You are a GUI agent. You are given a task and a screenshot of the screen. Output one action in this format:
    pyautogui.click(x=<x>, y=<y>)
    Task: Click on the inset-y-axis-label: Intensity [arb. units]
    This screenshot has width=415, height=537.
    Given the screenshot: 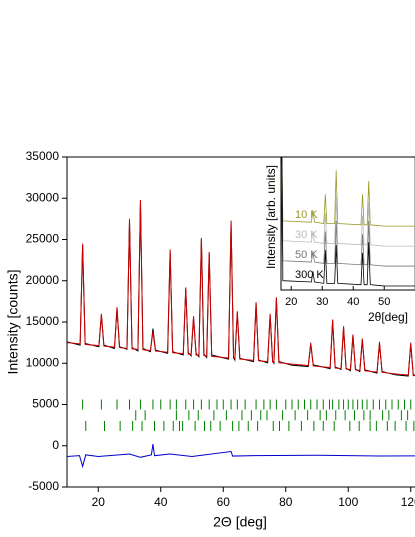 What is the action you would take?
    pyautogui.click(x=271, y=217)
    